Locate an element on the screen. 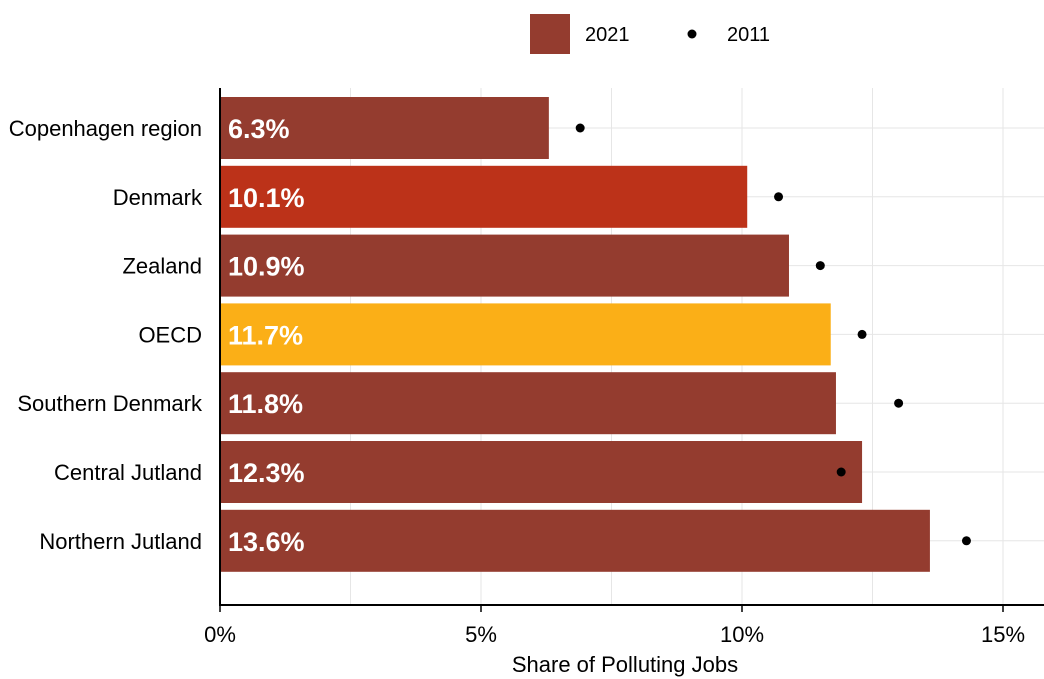 The height and width of the screenshot is (679, 1044). bar-data-label: 11.7% is located at coordinates (265, 335).